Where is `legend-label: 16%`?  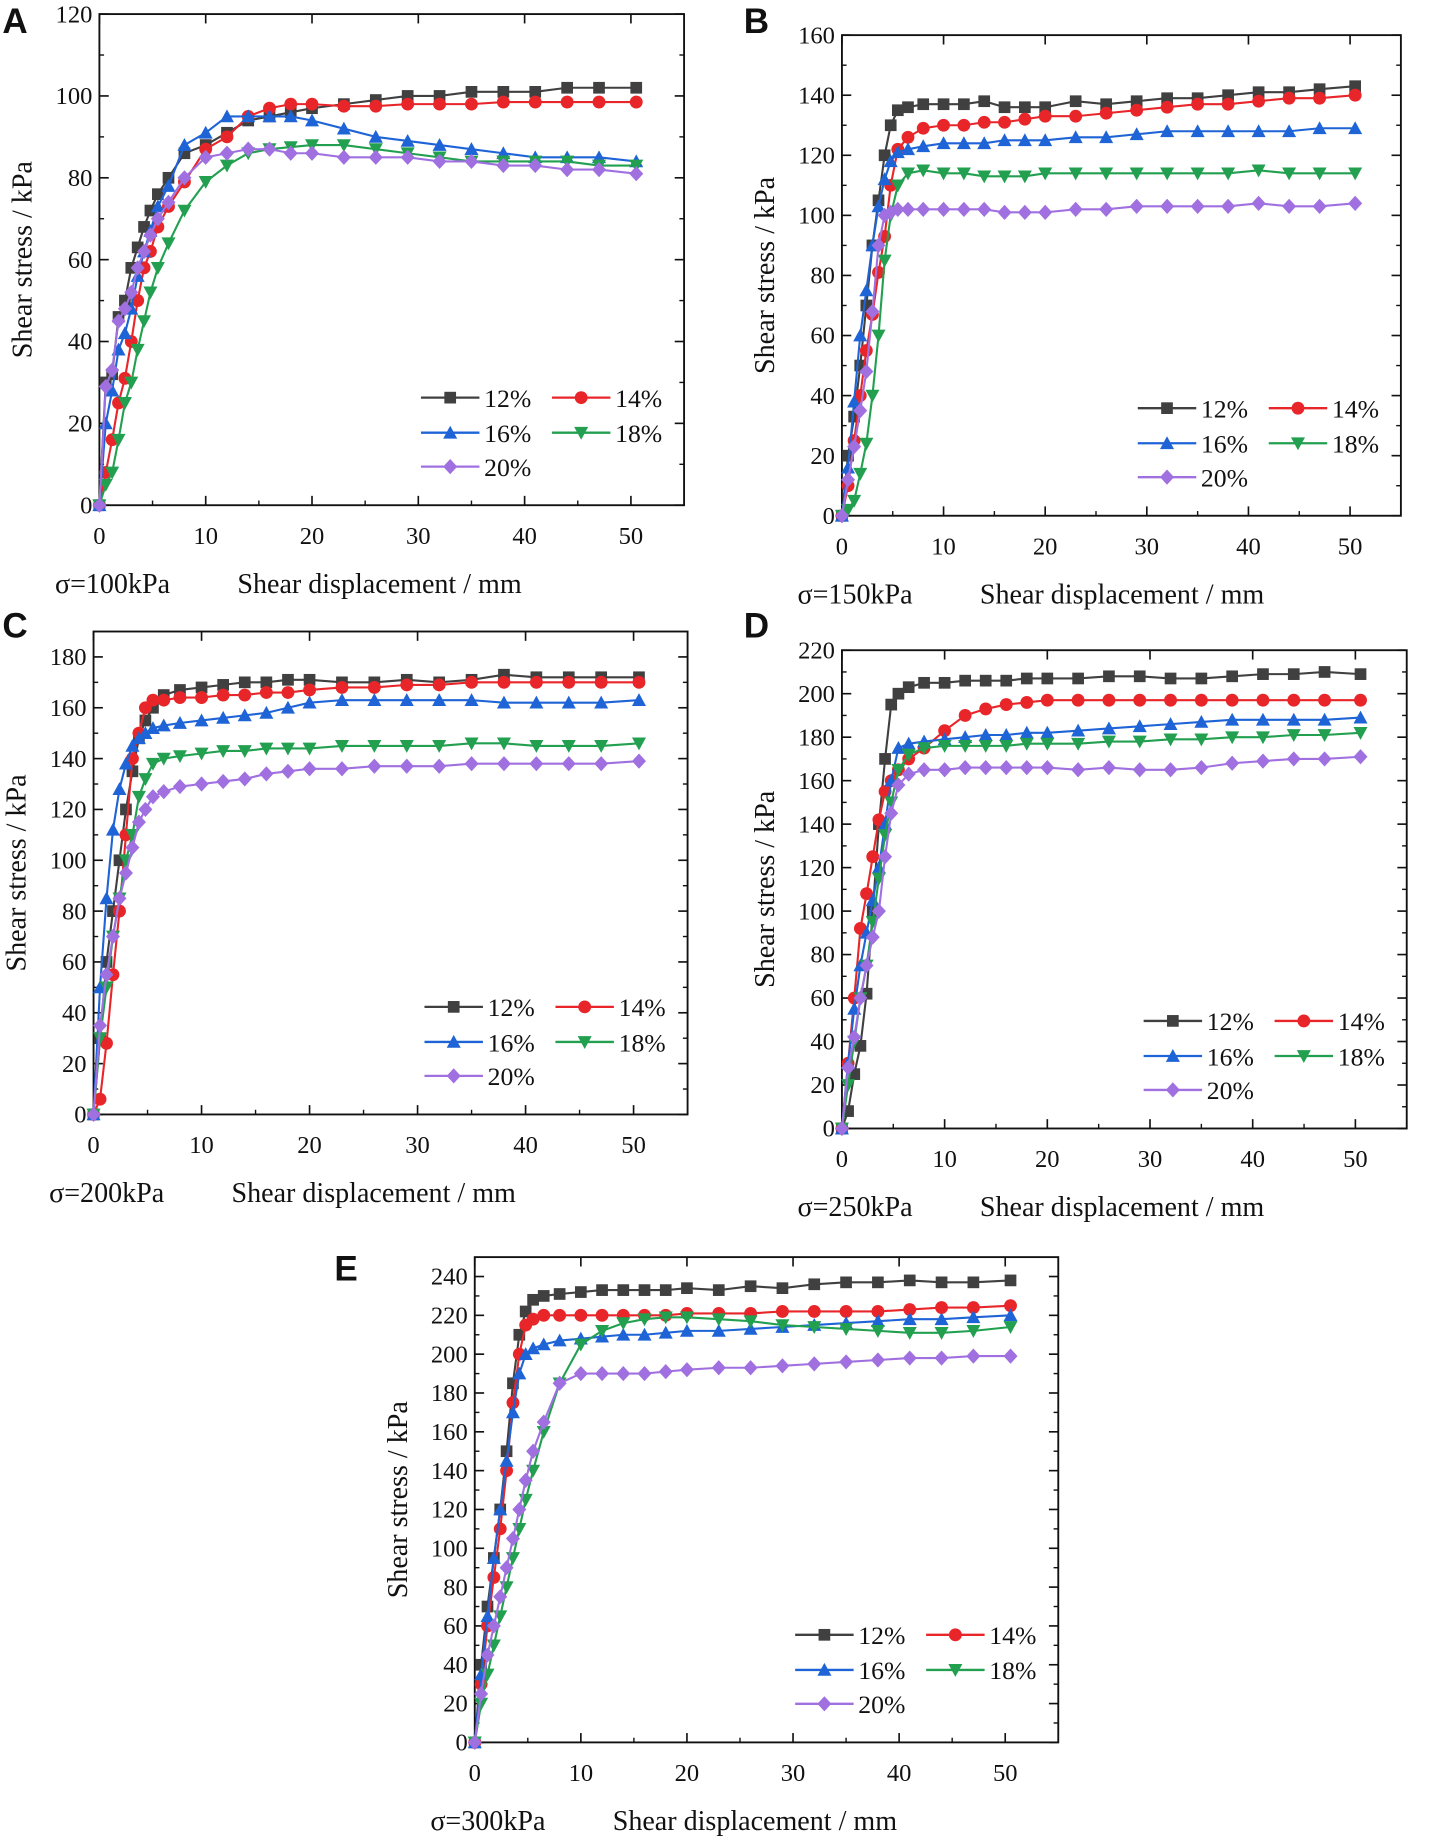
legend-label: 16% is located at coordinates (507, 433).